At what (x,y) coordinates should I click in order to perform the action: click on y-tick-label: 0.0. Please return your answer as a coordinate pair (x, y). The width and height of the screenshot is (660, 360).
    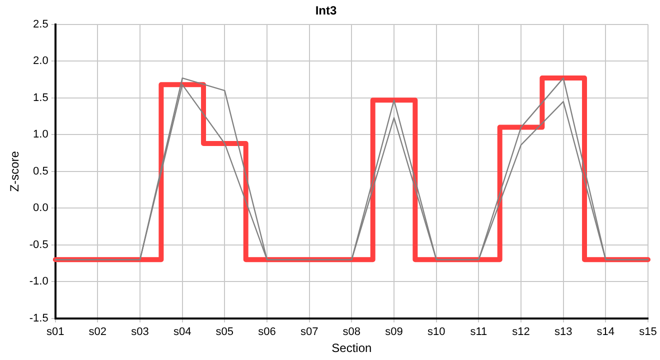
    Looking at the image, I should click on (40, 208).